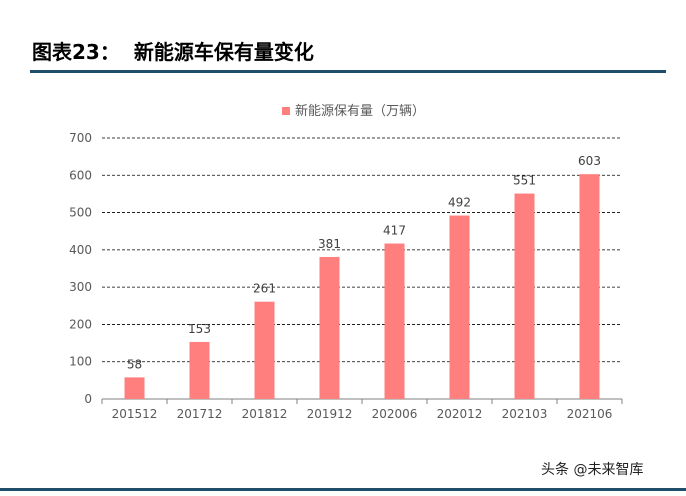 Image resolution: width=686 pixels, height=496 pixels. Describe the element at coordinates (135, 414) in the screenshot. I see `x-tick-label: 201512` at that location.